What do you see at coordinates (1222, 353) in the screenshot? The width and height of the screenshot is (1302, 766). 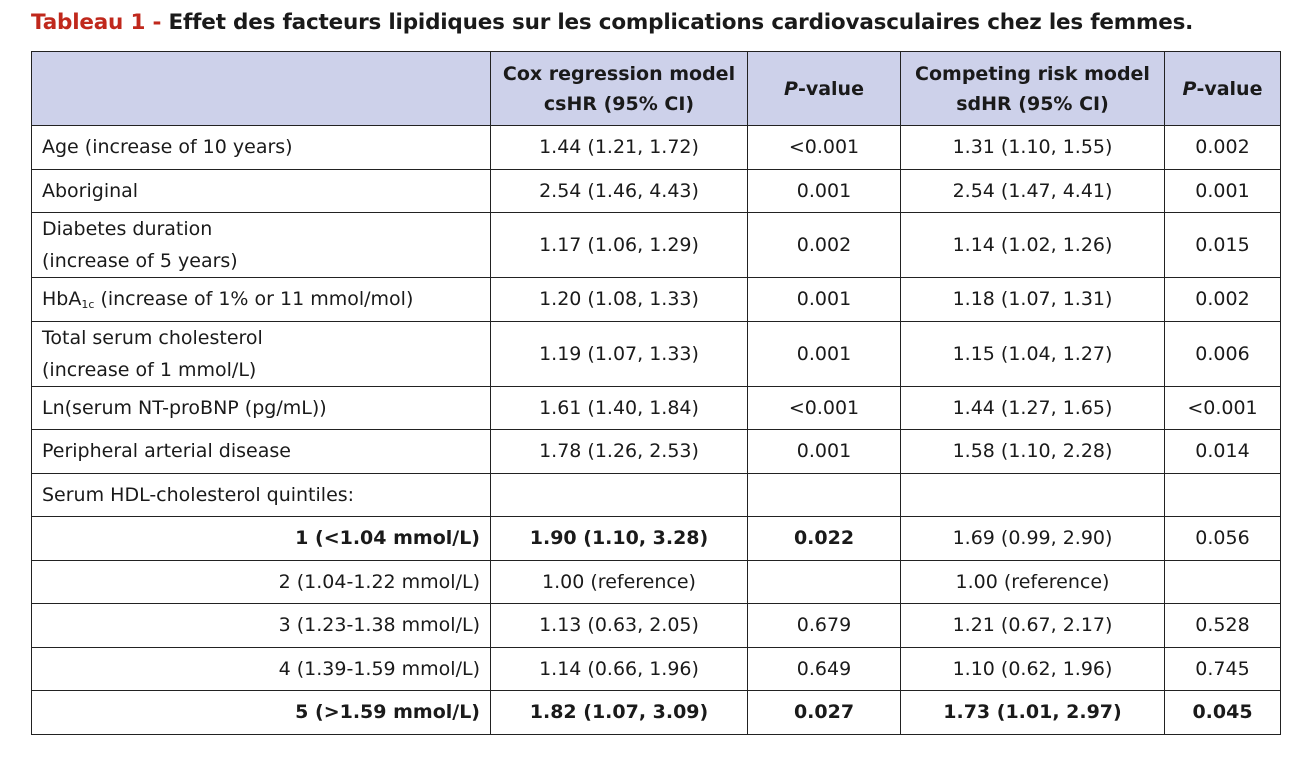 I see `competing-pvalue: 0.006` at bounding box center [1222, 353].